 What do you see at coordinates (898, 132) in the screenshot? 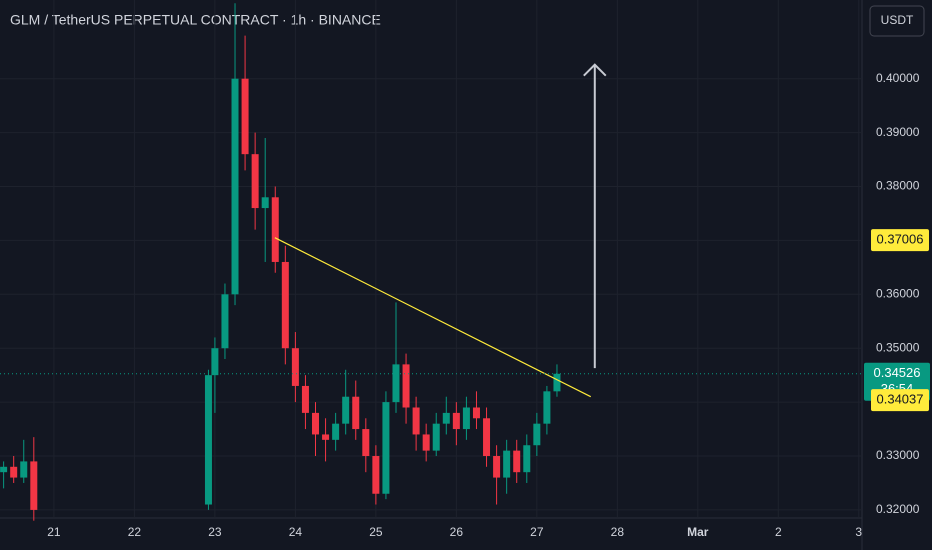
I see `y-tick-label: 0.39000` at bounding box center [898, 132].